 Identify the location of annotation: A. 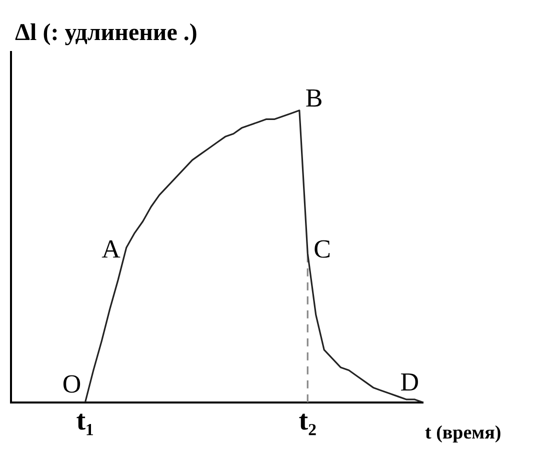
(111, 249).